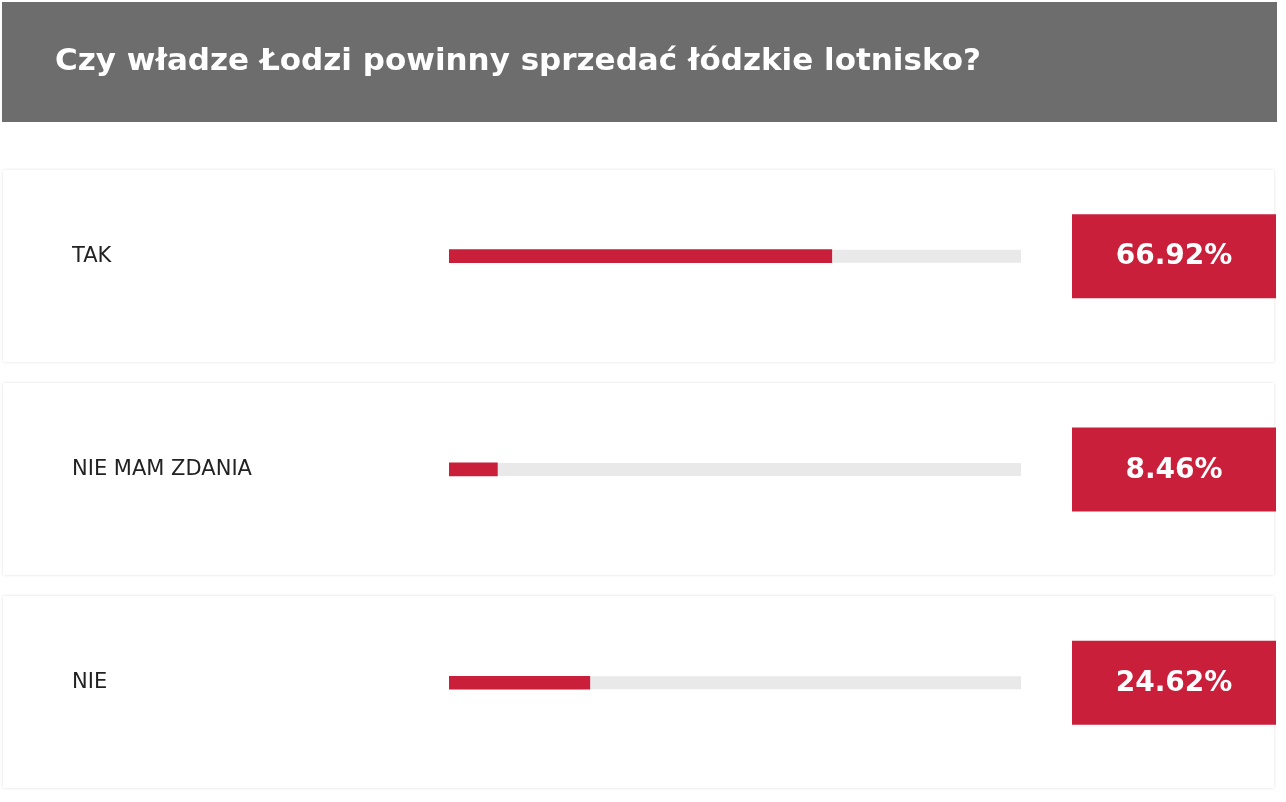 Image resolution: width=1286 pixels, height=802 pixels. Describe the element at coordinates (162, 467) in the screenshot. I see `y-tick-label: NIE MAM ZDANIA` at that location.